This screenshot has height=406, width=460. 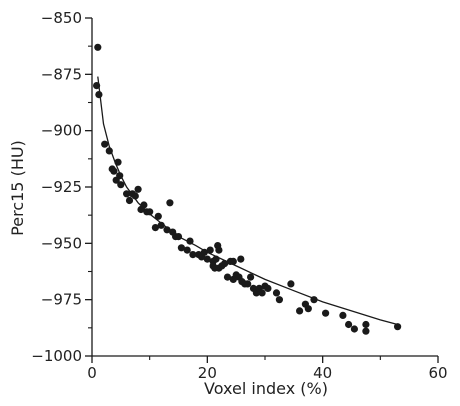 What do you see at coordinates (61, 300) in the screenshot?
I see `y-tick-label: −975` at bounding box center [61, 300].